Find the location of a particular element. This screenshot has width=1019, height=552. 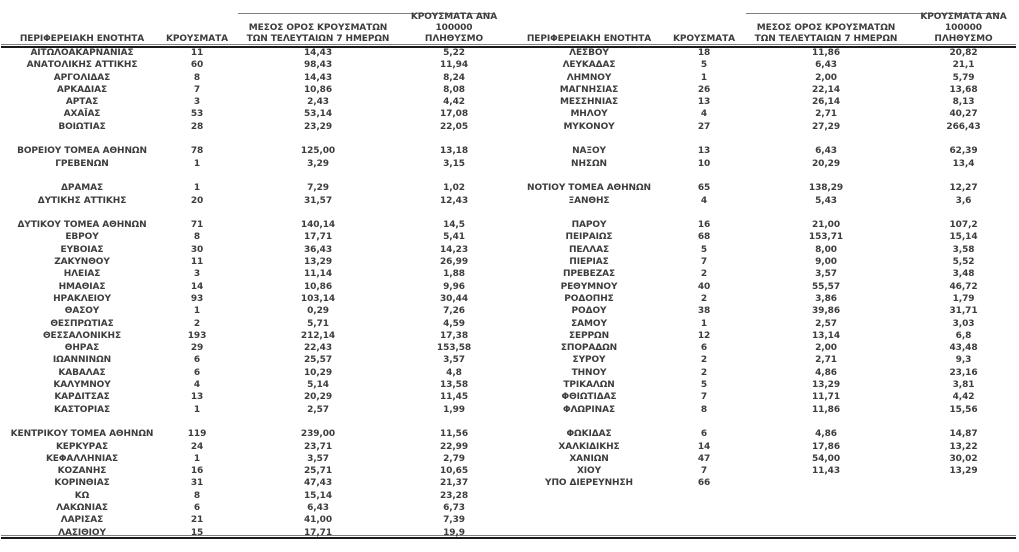

table-row: ΛΑΚΩΝΙΑΣ 6 6,43 6,73 is located at coordinates (253, 508).